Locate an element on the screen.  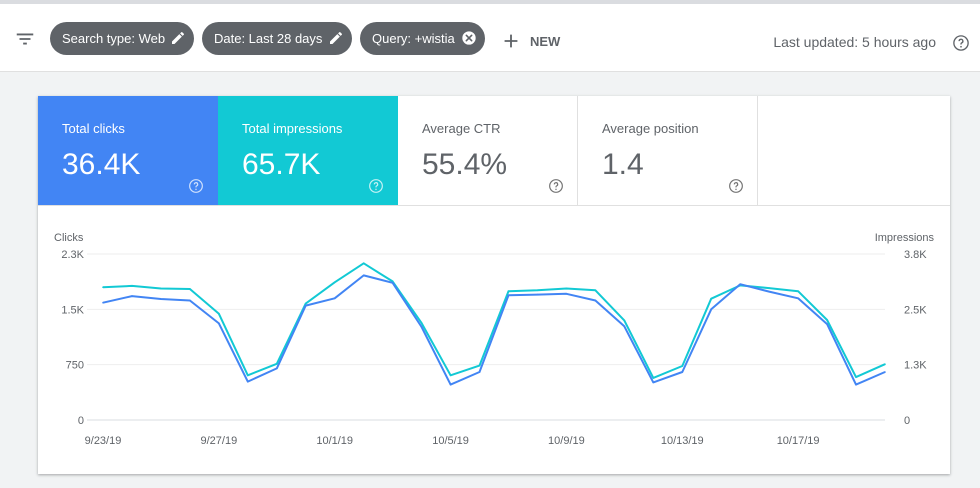
x-axis-tick-label: 10/5/19 is located at coordinates (450, 441).